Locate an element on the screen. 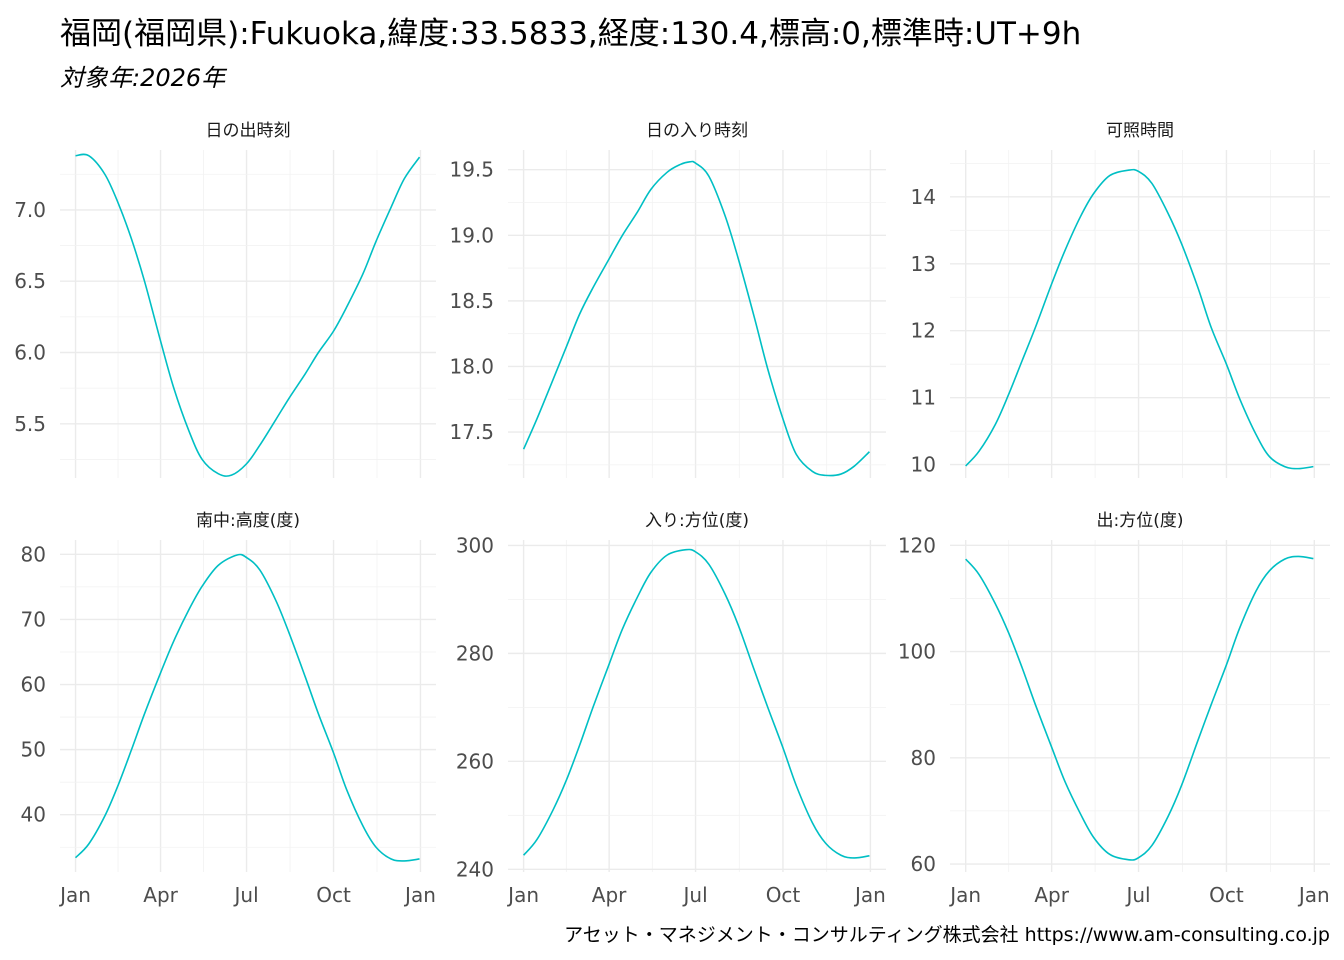 The width and height of the screenshot is (1344, 960). panel-6: 出:方位(度) 60 80 100 120 Jan Apr Jul Oct Jan is located at coordinates (1114, 709).